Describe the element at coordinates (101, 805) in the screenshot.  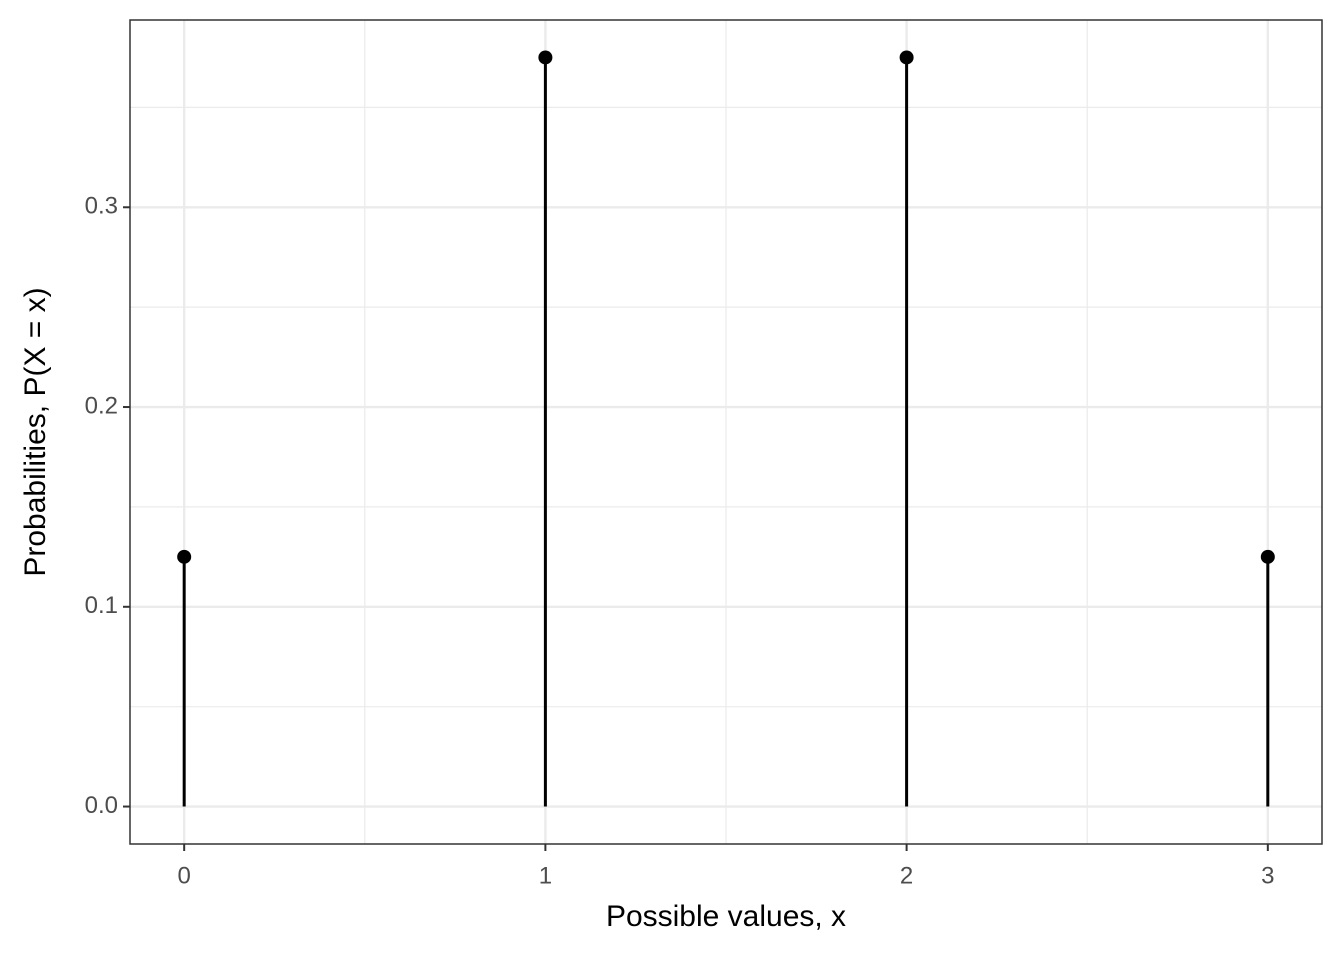
I see `y-tick-label: 0.0` at that location.